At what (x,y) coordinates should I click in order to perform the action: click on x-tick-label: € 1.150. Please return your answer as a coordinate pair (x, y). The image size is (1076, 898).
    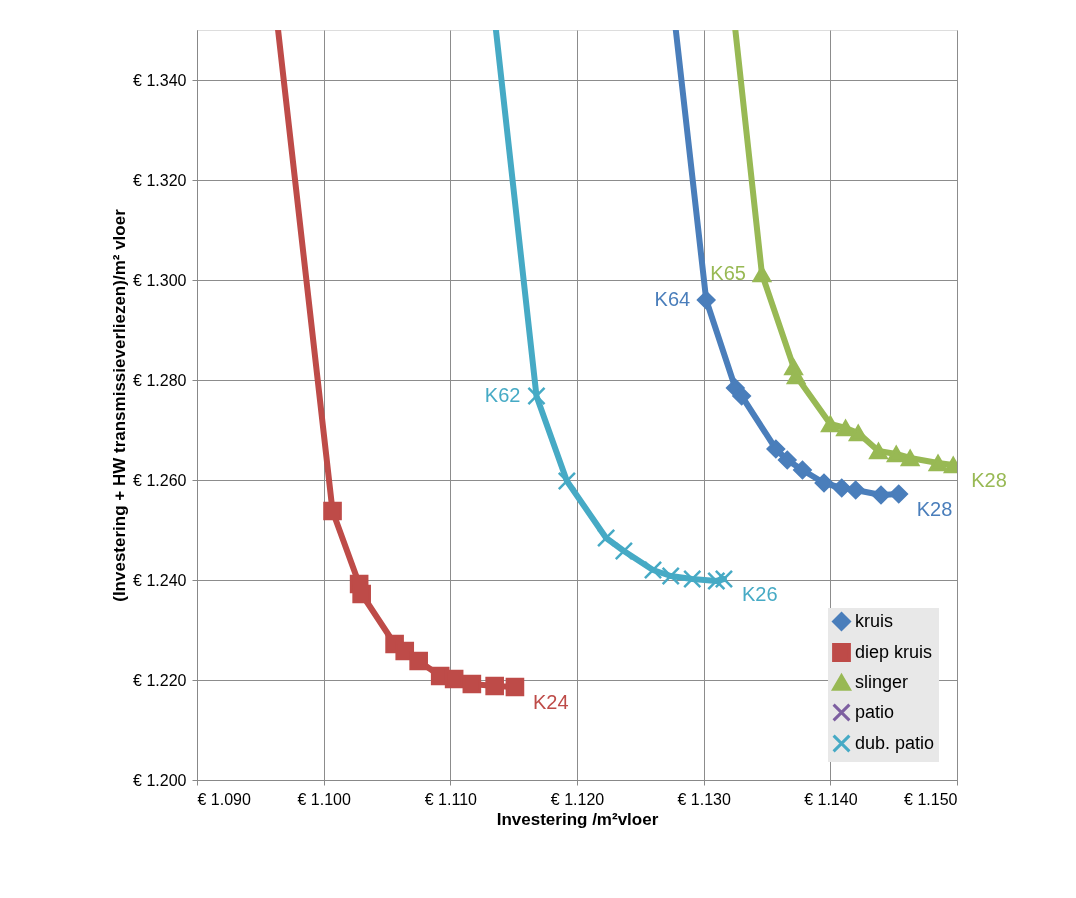
    Looking at the image, I should click on (931, 799).